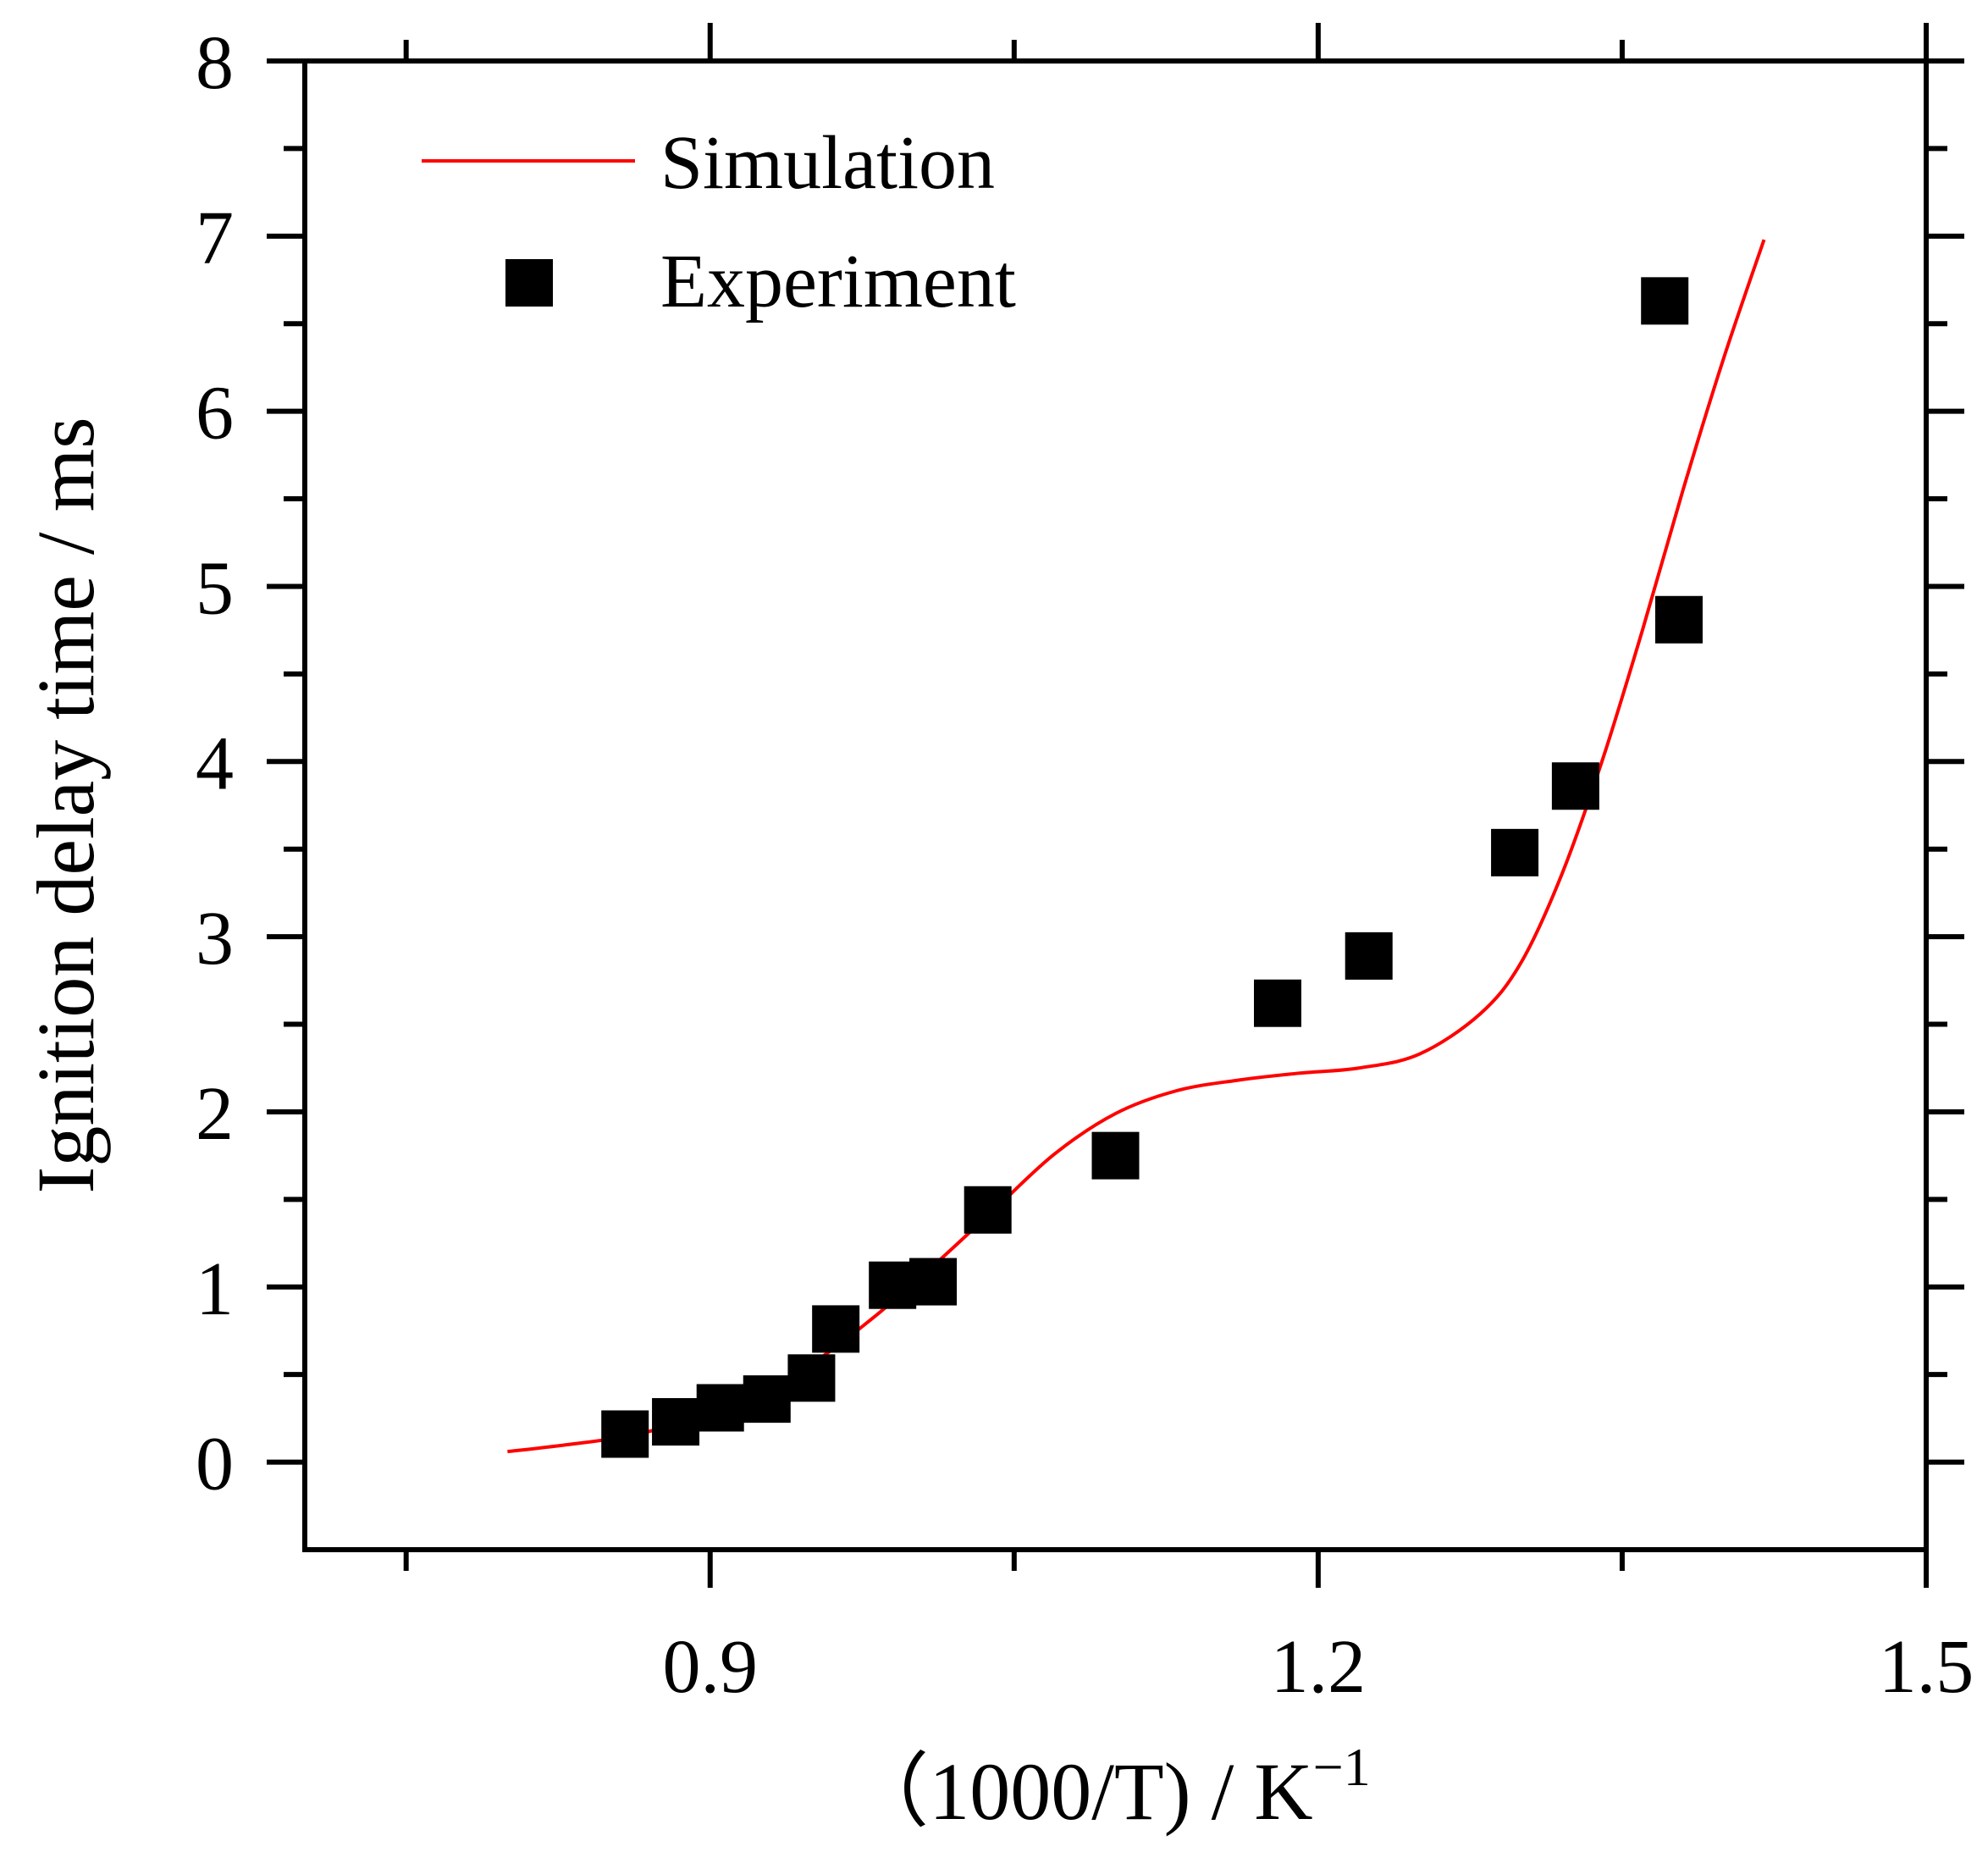 This screenshot has height=1852, width=1988. I want to click on y-tick-label: 5, so click(215, 588).